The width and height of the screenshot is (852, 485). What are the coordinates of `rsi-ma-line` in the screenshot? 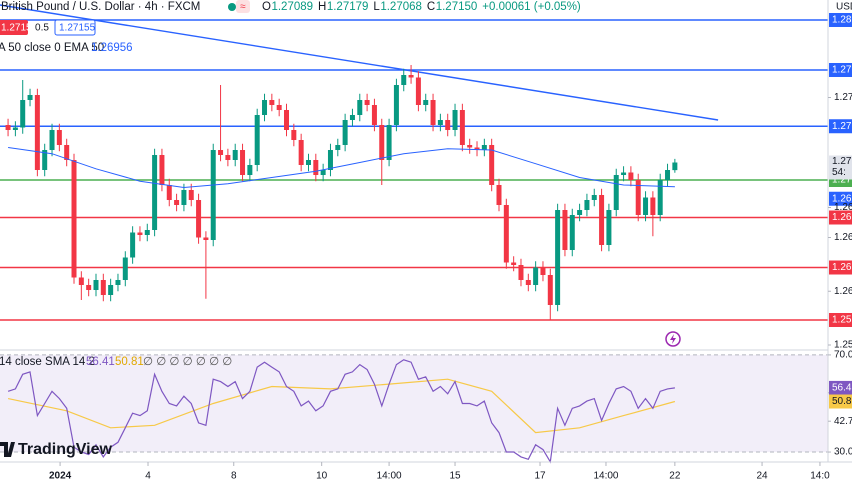 It's located at (341, 406).